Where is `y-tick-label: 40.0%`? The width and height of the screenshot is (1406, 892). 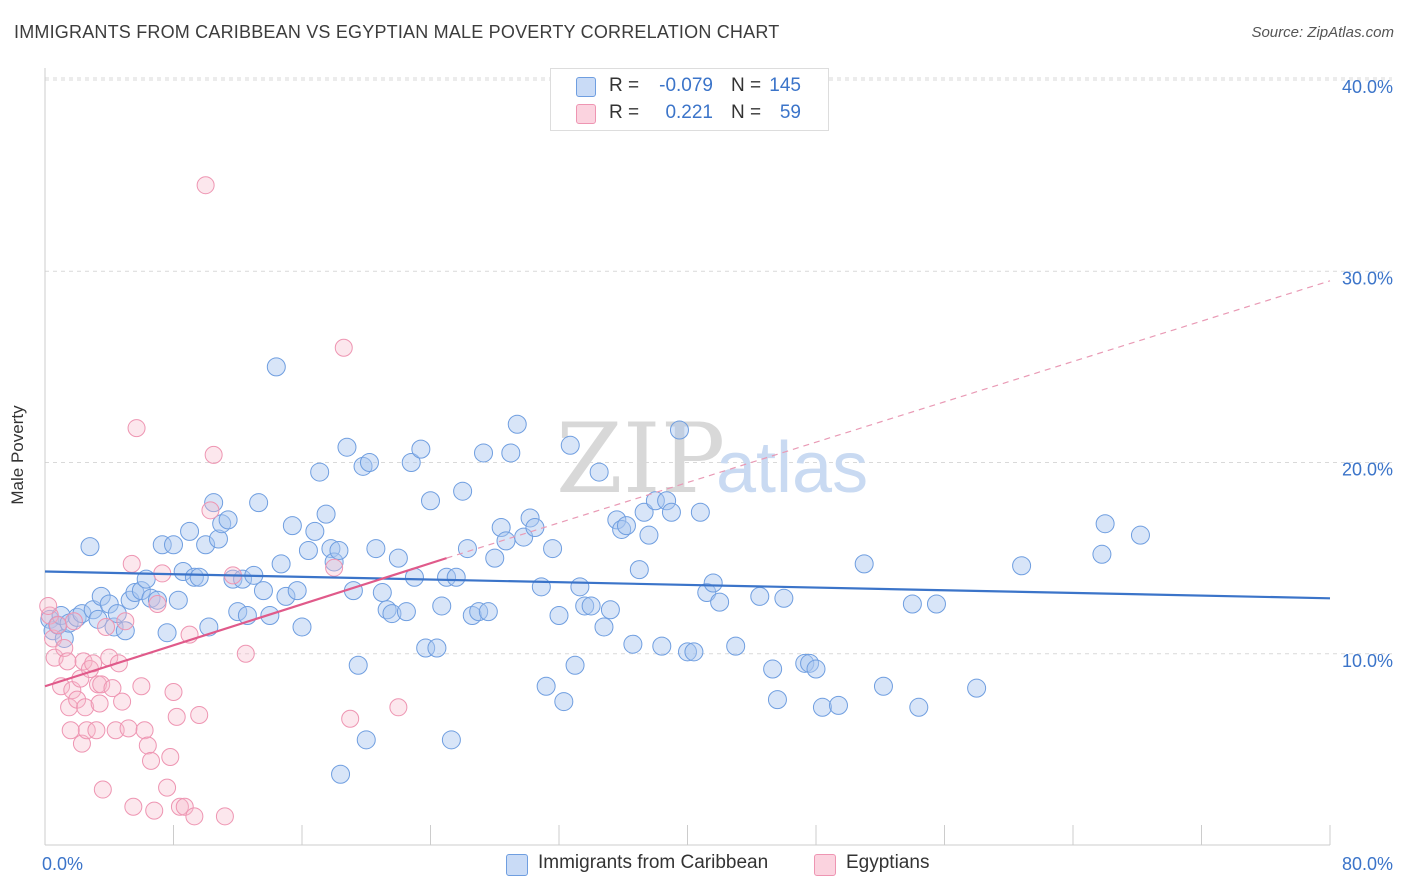 y-tick-label: 40.0% is located at coordinates (1367, 87).